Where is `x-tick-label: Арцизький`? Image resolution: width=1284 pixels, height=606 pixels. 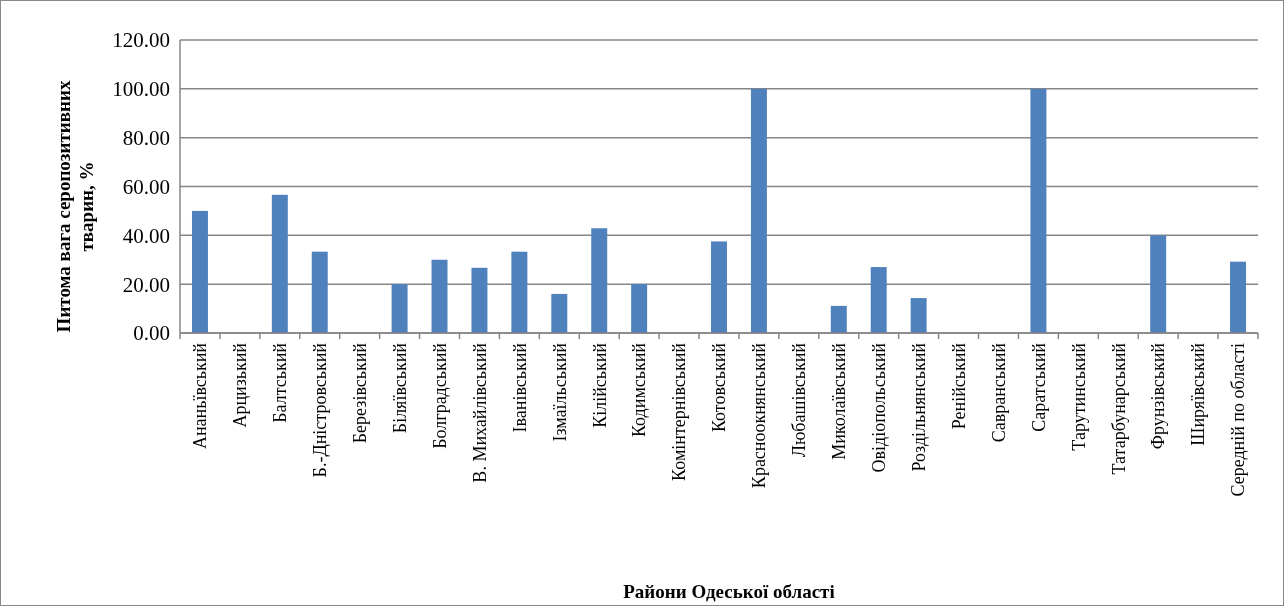 x-tick-label: Арцизький is located at coordinates (240, 385).